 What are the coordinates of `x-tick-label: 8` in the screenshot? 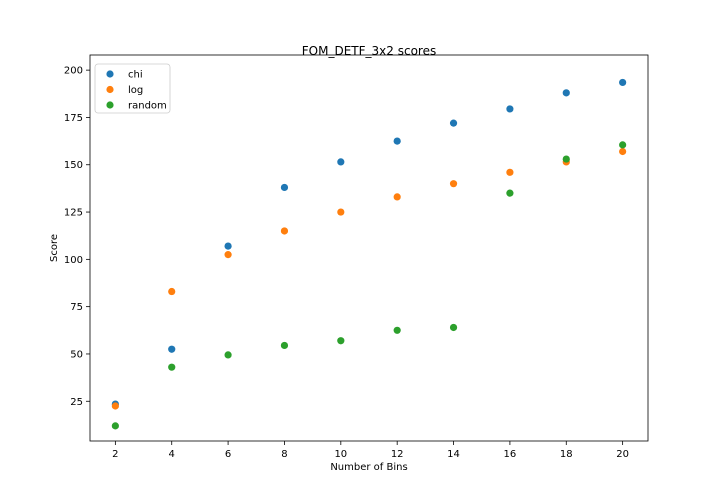 It's located at (284, 454).